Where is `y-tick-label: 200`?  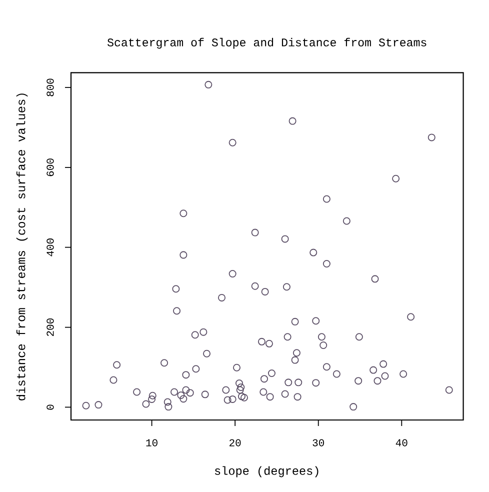
y-tick-label: 200 is located at coordinates (50, 327).